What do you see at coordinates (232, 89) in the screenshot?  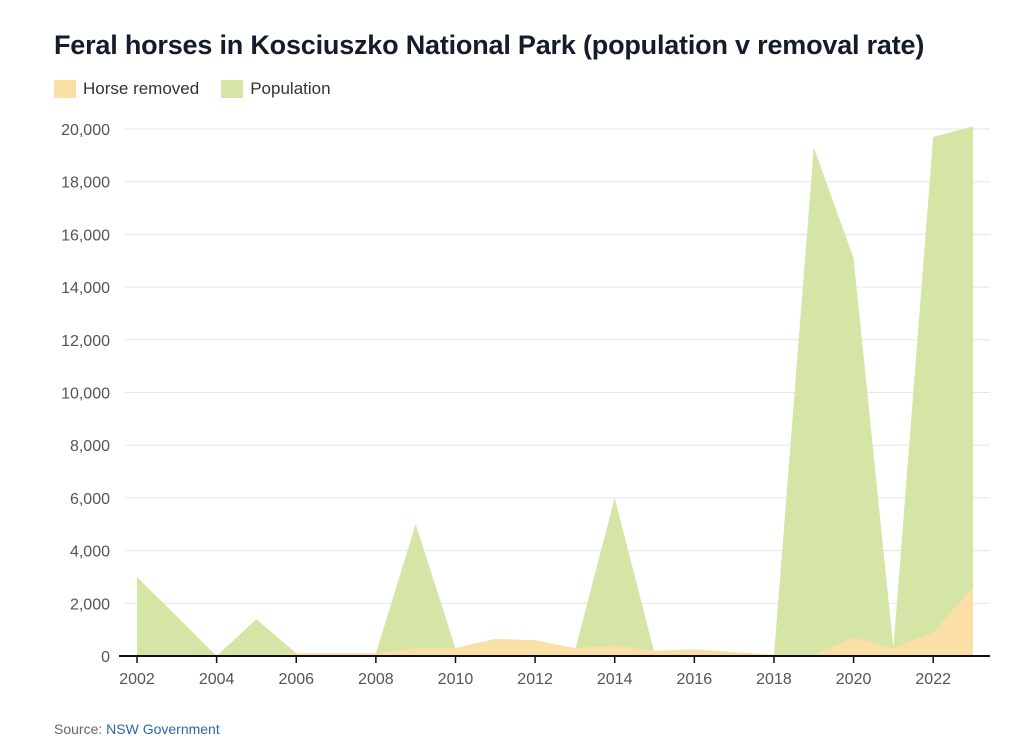 I see `legend-swatch-population` at bounding box center [232, 89].